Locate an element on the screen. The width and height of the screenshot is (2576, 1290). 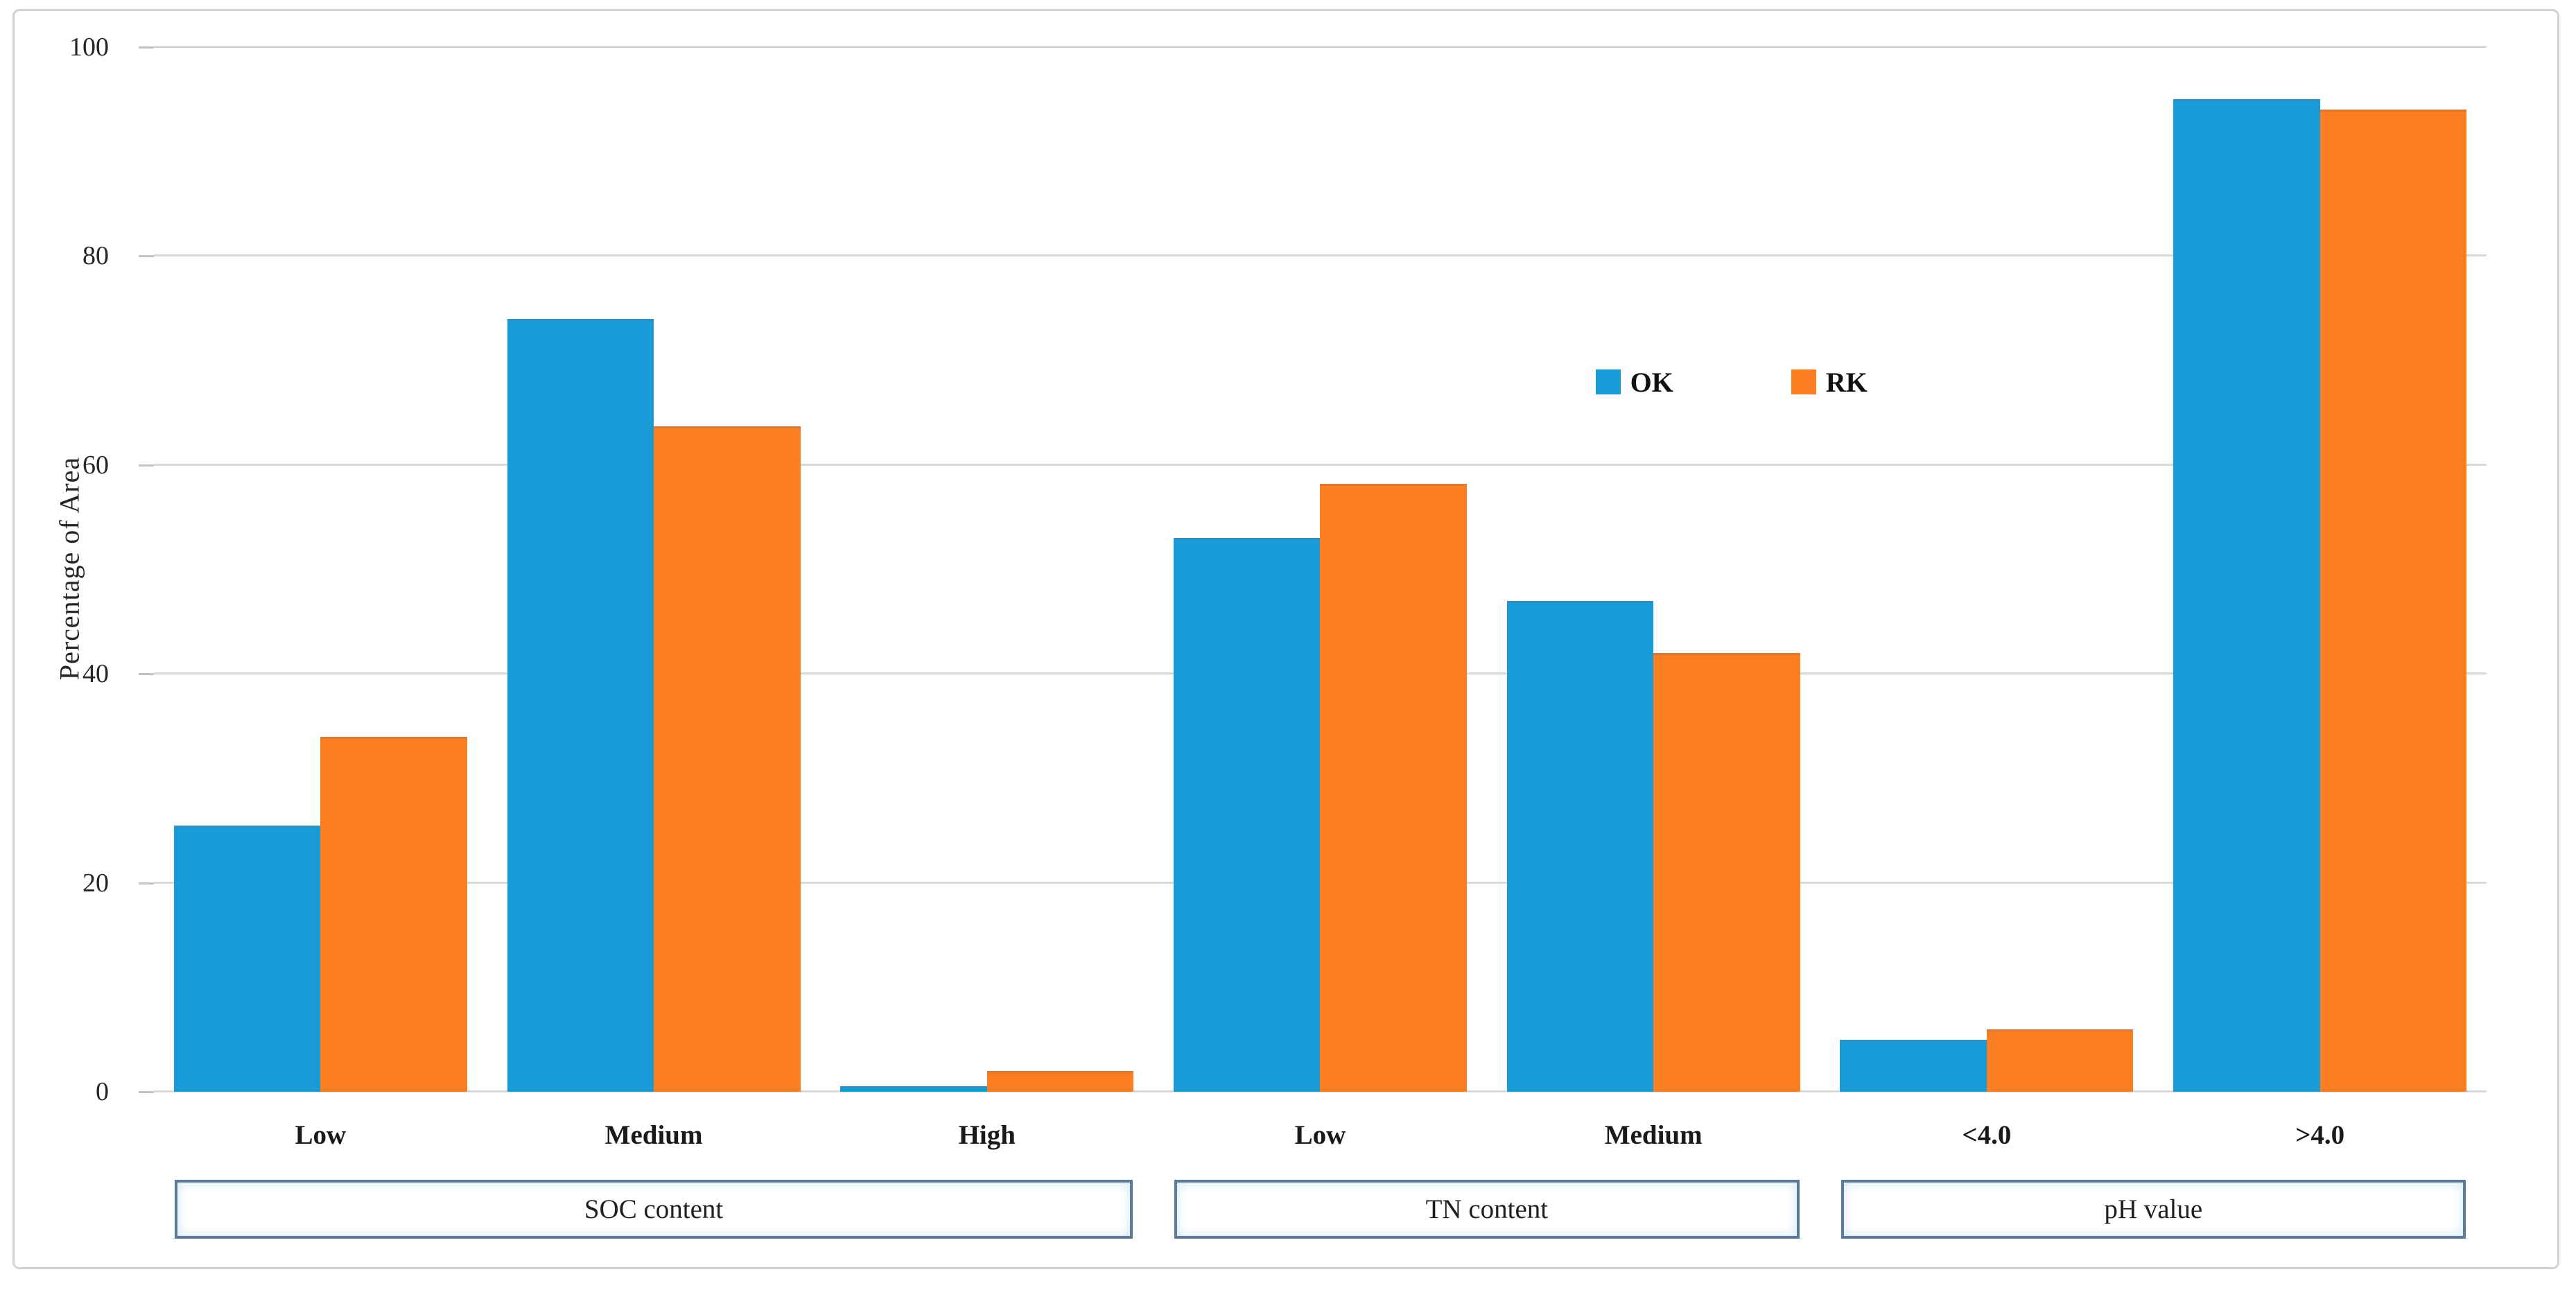
y-axis-tick-label: 20 is located at coordinates (95, 883).